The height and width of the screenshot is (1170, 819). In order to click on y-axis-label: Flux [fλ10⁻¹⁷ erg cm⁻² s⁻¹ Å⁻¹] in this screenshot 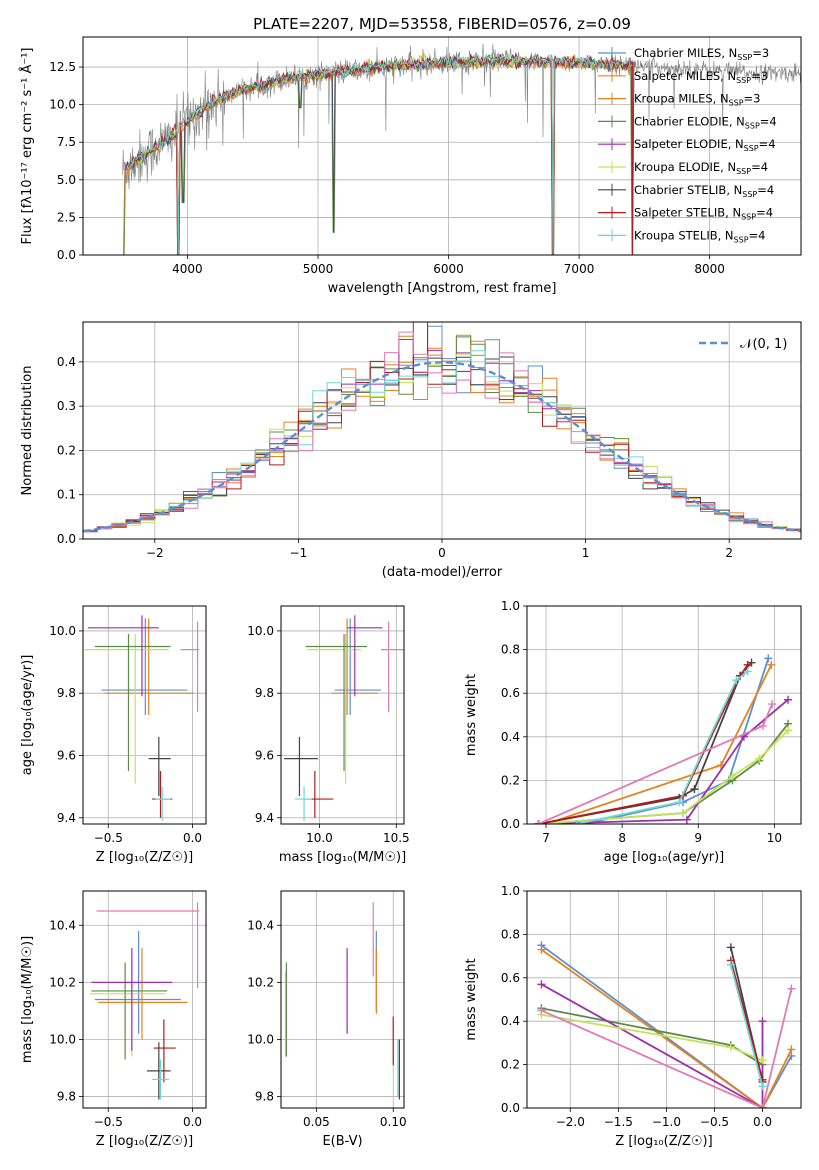, I will do `click(27, 146)`.